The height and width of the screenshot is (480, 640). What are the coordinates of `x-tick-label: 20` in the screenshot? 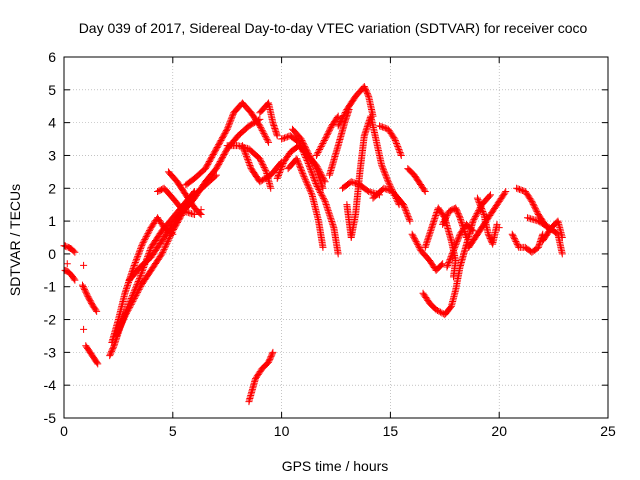 It's located at (499, 431).